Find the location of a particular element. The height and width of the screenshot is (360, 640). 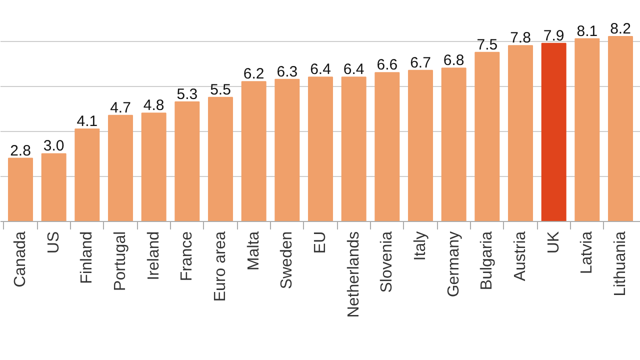

data-label: 4.1 is located at coordinates (87, 121).